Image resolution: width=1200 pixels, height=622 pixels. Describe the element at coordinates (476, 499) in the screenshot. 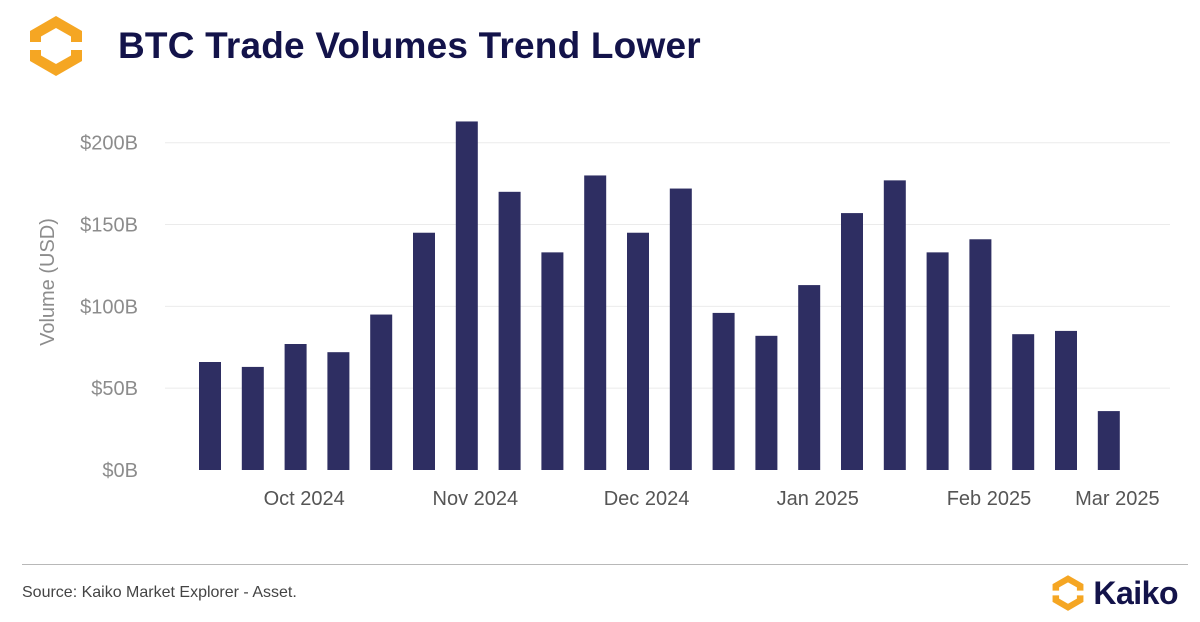

I see `x-tick-label: Nov 2024` at that location.